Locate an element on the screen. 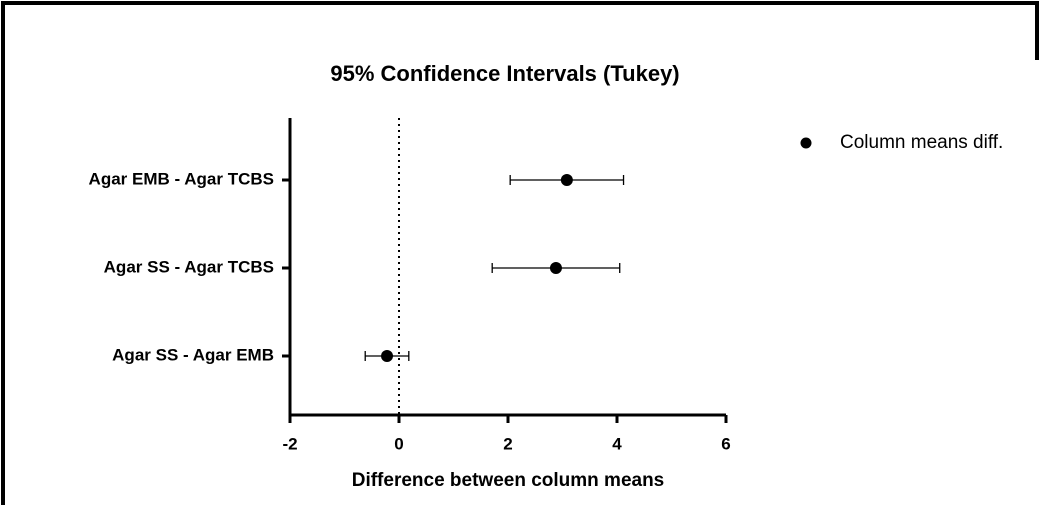 The image size is (1041, 505). legend-label: Column means diff. is located at coordinates (921, 142).